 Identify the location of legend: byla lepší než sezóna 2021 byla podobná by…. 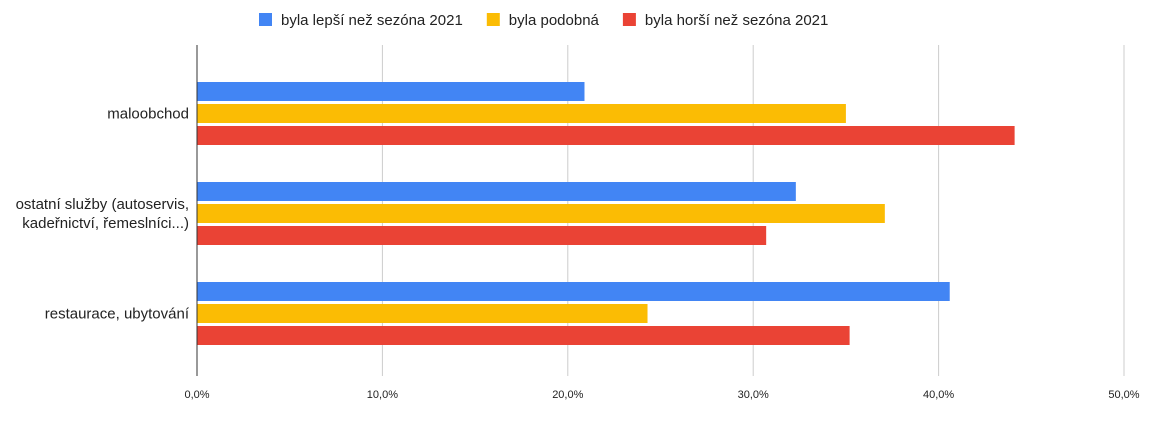
(543, 20).